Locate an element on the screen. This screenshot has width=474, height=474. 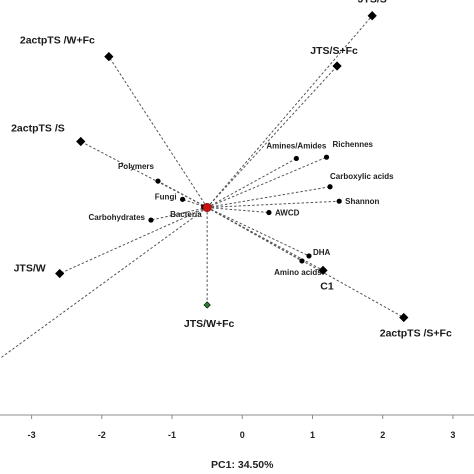
treatment-label: C1 is located at coordinates (327, 286).